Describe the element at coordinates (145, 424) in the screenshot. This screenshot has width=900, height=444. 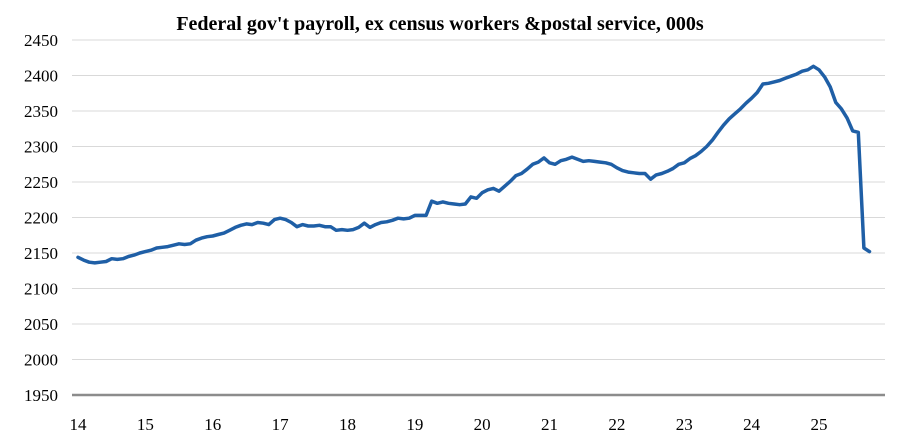
I see `x-tick-label: 15` at that location.